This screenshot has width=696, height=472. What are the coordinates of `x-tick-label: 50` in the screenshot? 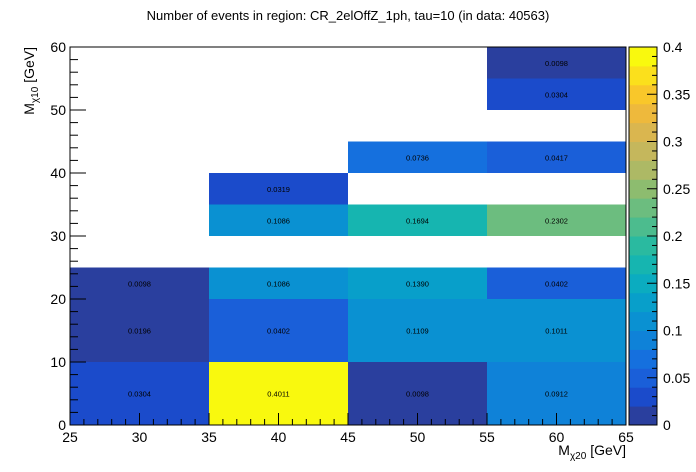 It's located at (418, 437).